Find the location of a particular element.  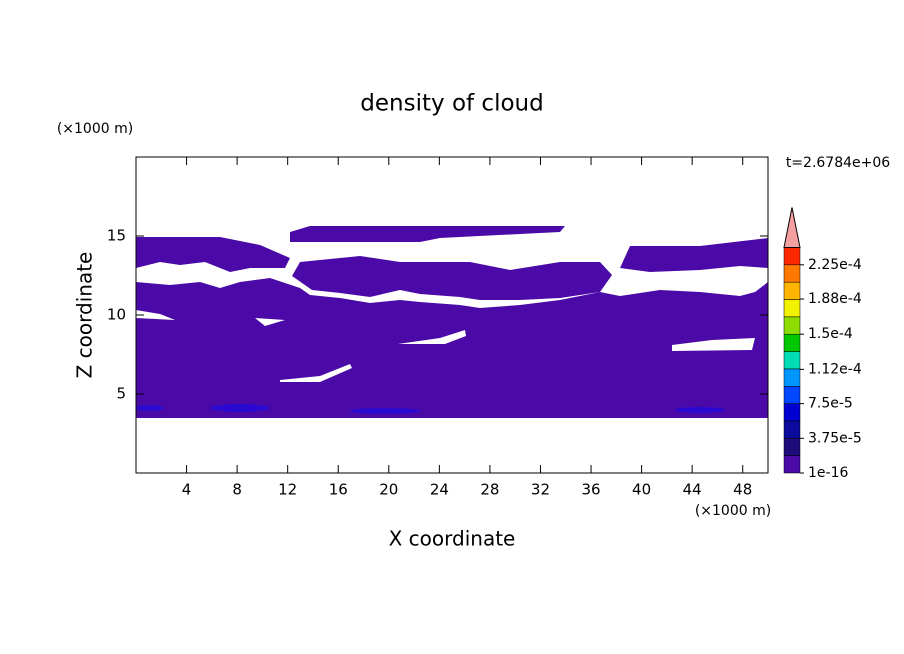

x-unit: (×1000 m) is located at coordinates (733, 511).